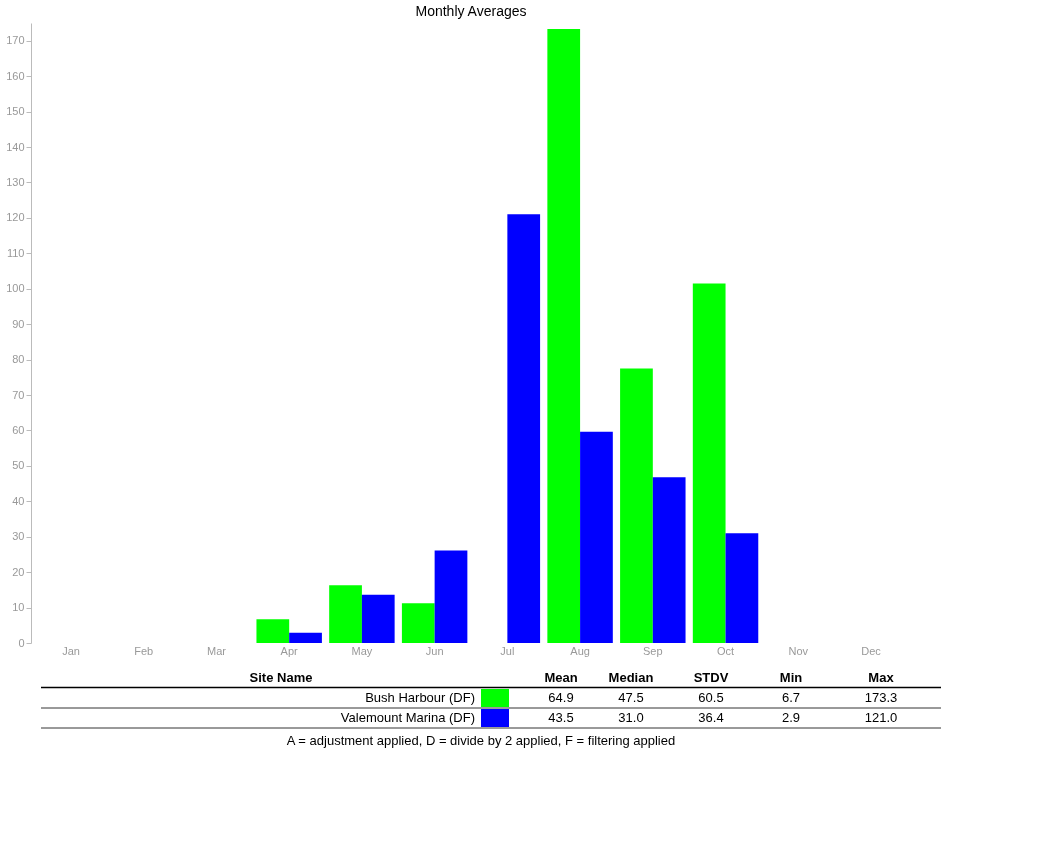  I want to click on x-tick-label: Jul, so click(507, 650).